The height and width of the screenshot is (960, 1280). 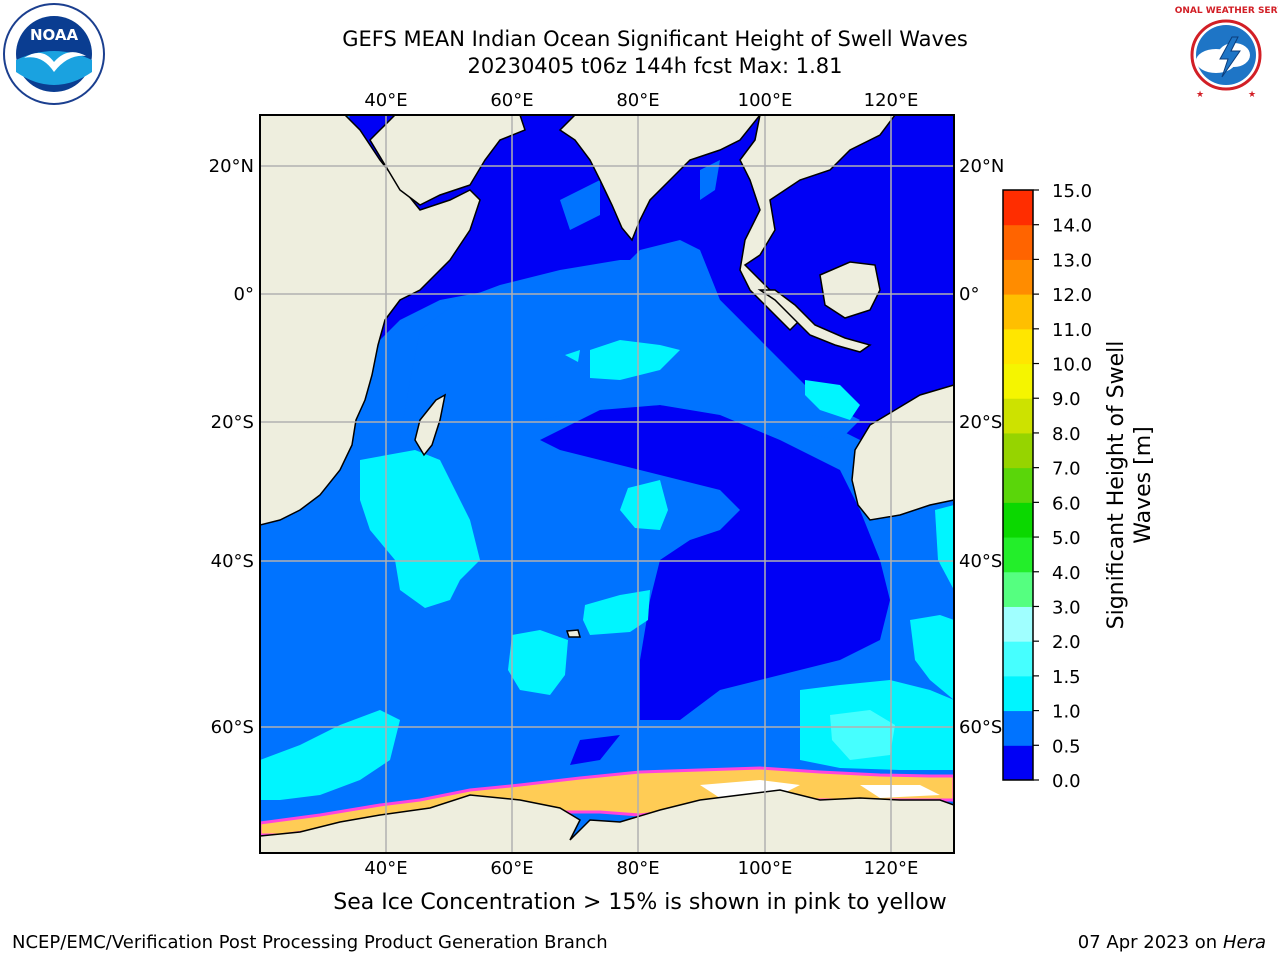 What do you see at coordinates (1066, 469) in the screenshot?
I see `colorbar-tick-label: 7.0` at bounding box center [1066, 469].